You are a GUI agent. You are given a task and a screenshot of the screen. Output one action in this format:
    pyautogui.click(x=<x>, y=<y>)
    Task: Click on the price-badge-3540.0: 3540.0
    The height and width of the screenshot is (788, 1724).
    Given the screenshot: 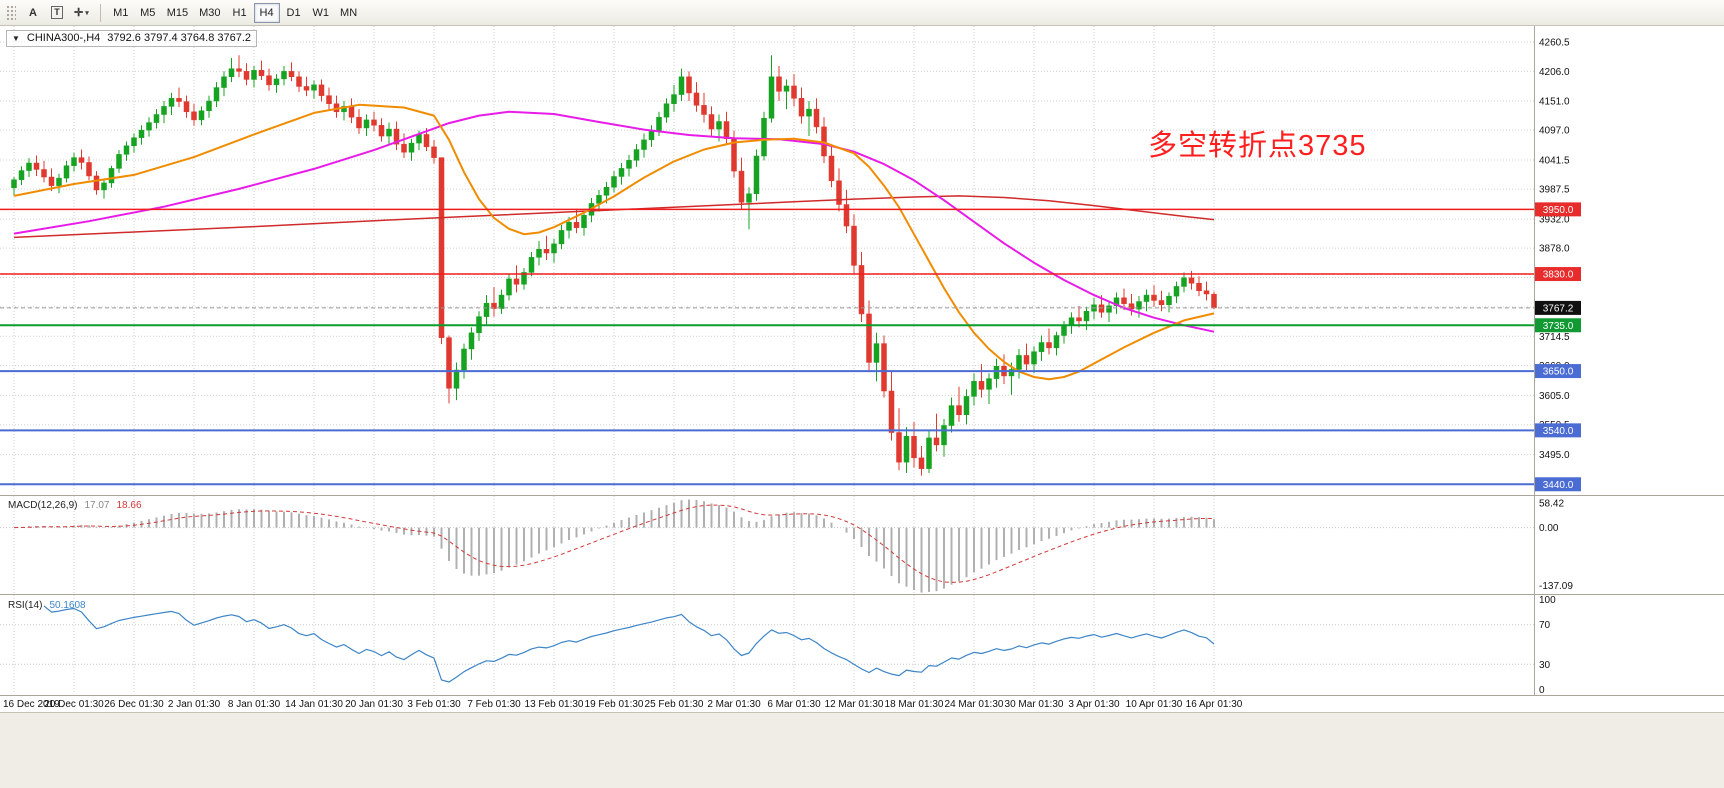 What is the action you would take?
    pyautogui.click(x=1558, y=430)
    